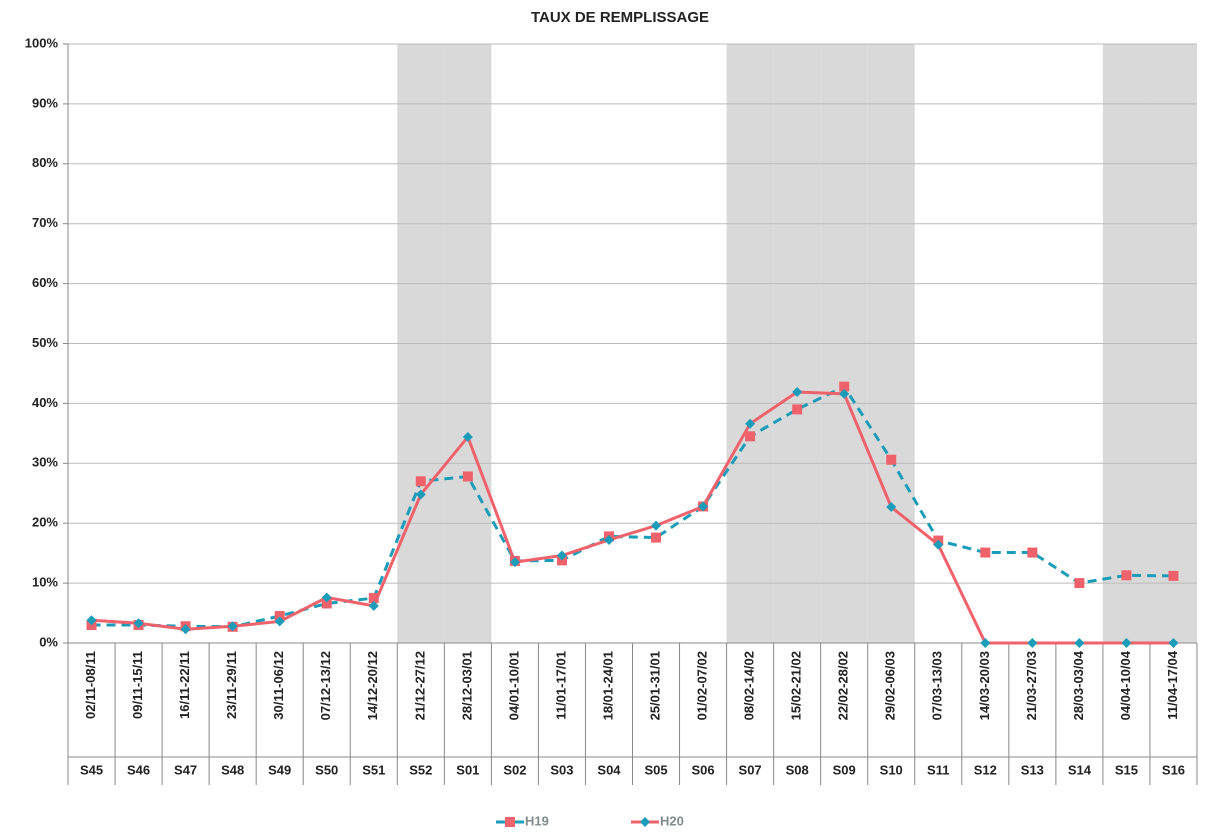 Image resolution: width=1205 pixels, height=836 pixels. What do you see at coordinates (796, 685) in the screenshot?
I see `x-tick-label: 15/02-21/02` at bounding box center [796, 685].